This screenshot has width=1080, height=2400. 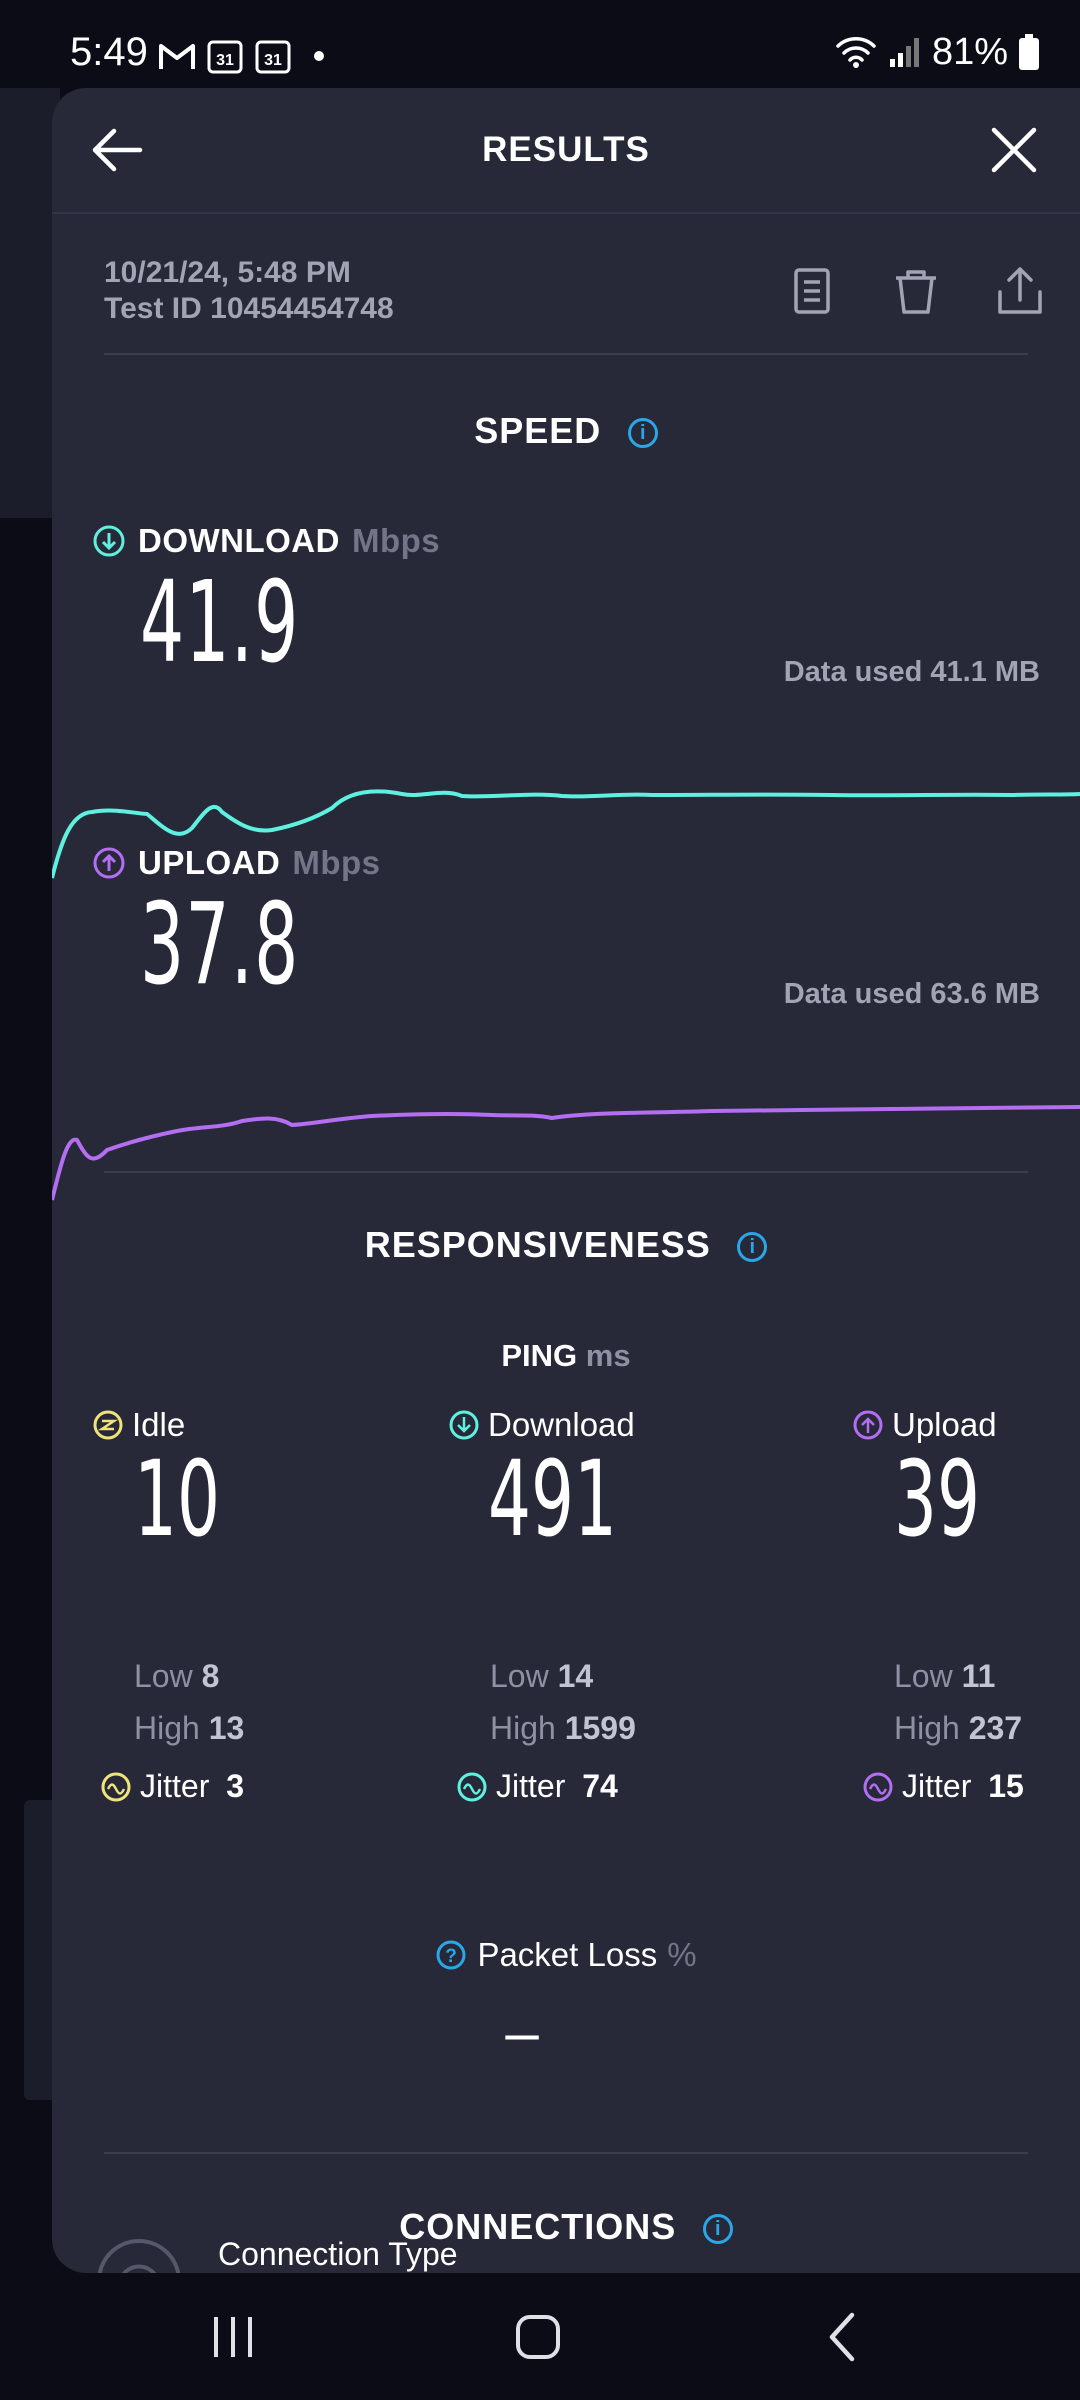 I want to click on recent-apps-icon, so click(x=233, y=2337).